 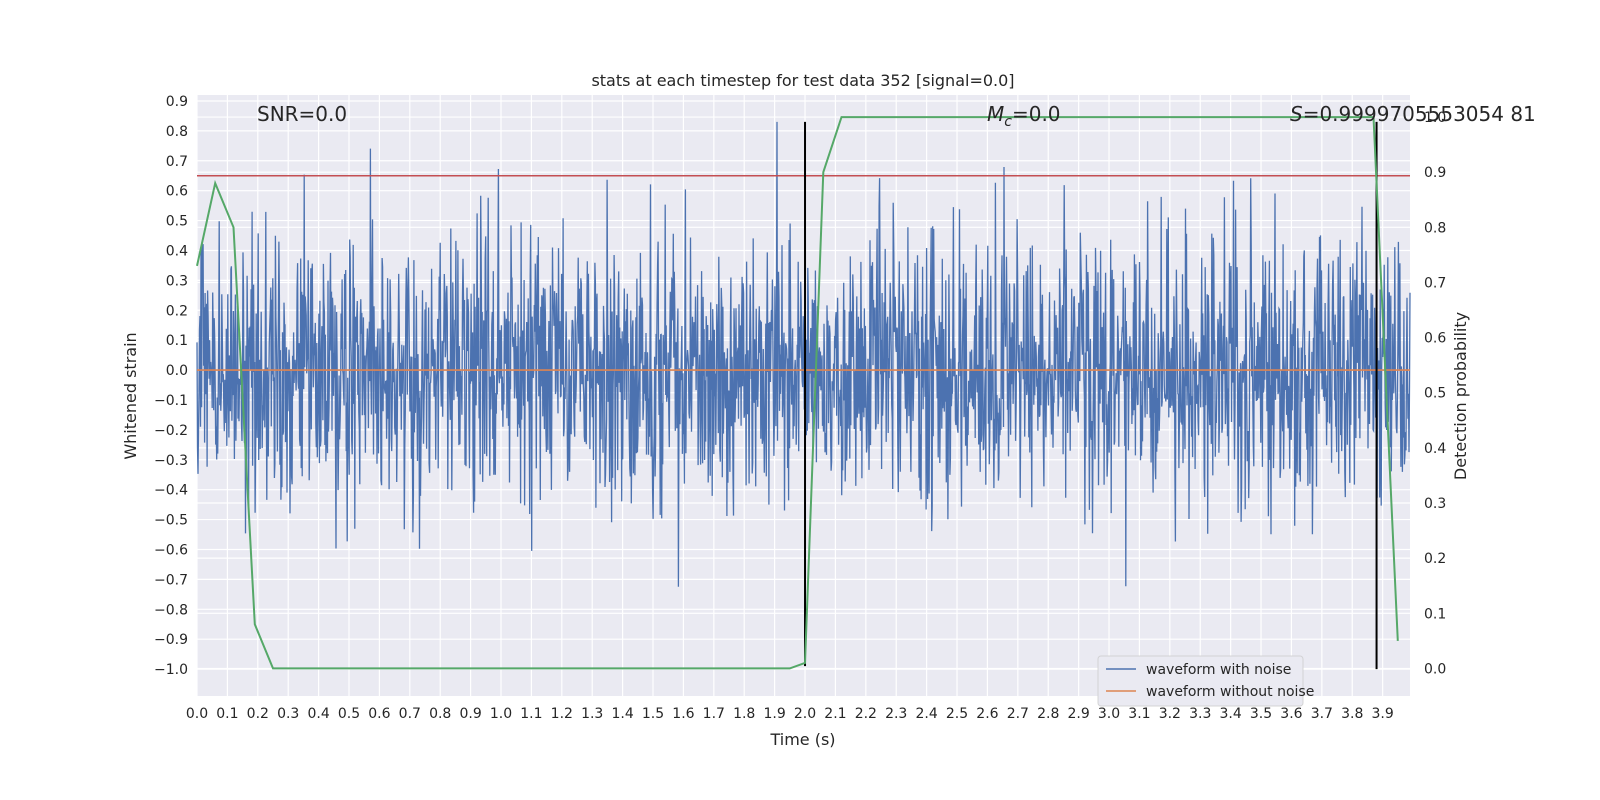 I want to click on y2-tick-label: 0.0, so click(x=1435, y=669).